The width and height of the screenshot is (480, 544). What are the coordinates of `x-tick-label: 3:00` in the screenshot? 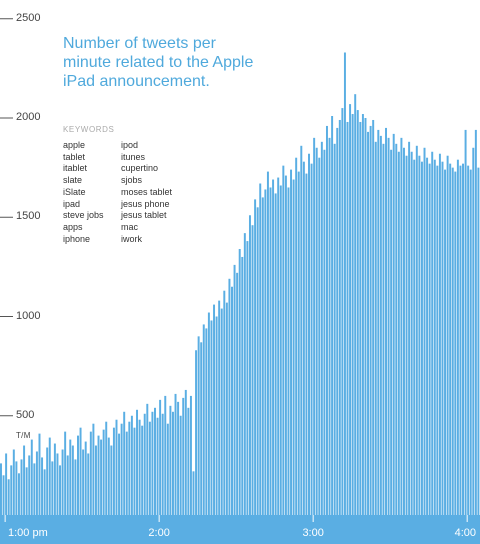 It's located at (313, 533).